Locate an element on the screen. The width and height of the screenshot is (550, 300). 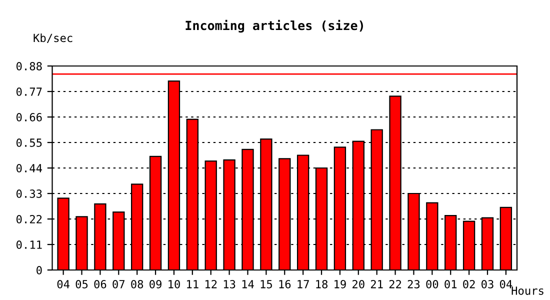
x-tick-label: 05 is located at coordinates (82, 284).